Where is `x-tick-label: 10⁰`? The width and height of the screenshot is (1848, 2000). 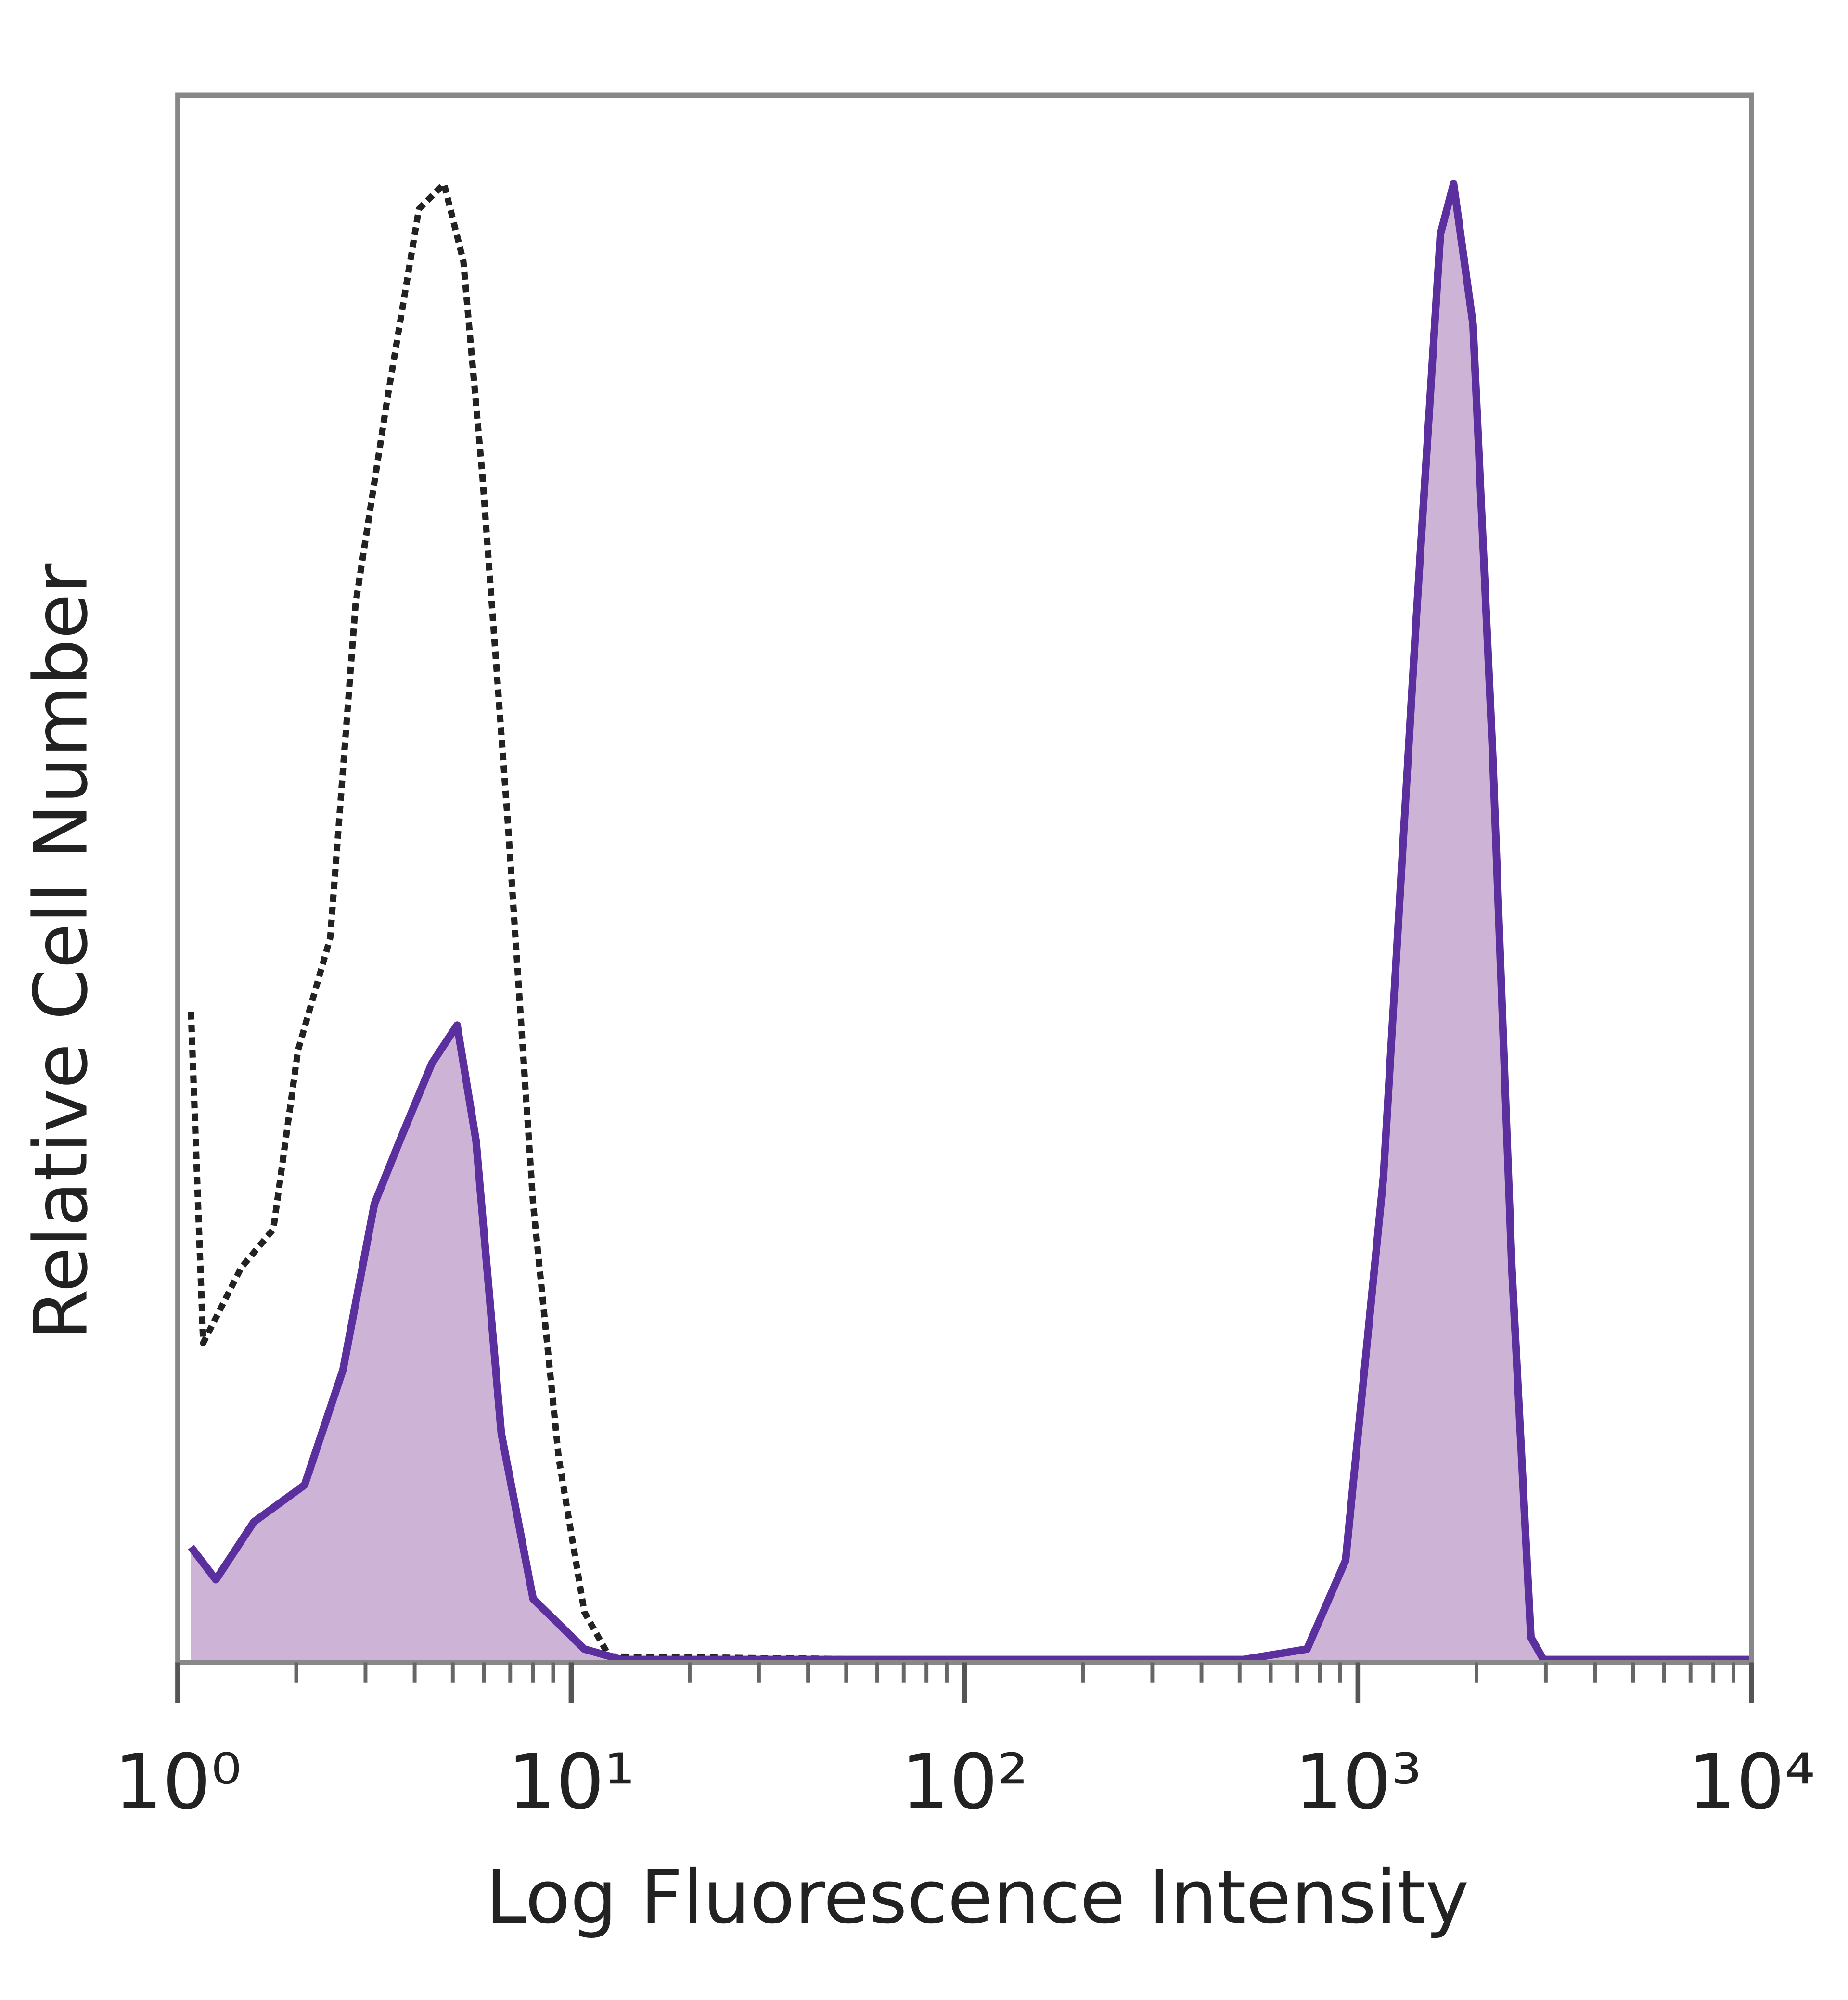 x-tick-label: 10⁰ is located at coordinates (178, 1782).